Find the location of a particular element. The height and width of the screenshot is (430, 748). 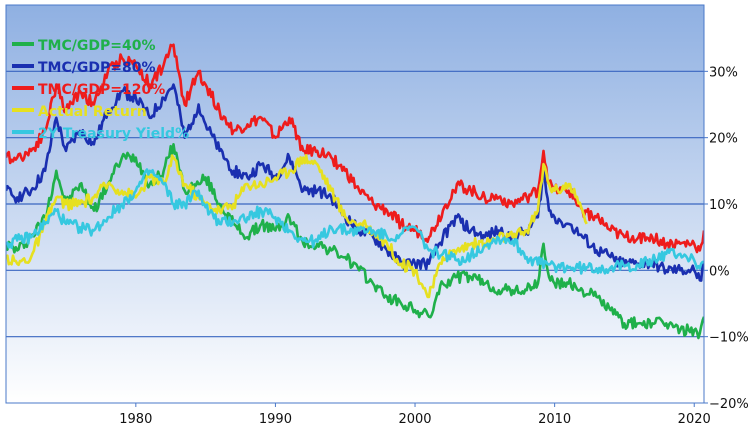

legend-label-1: TMC/GDP=80% is located at coordinates (96, 68).